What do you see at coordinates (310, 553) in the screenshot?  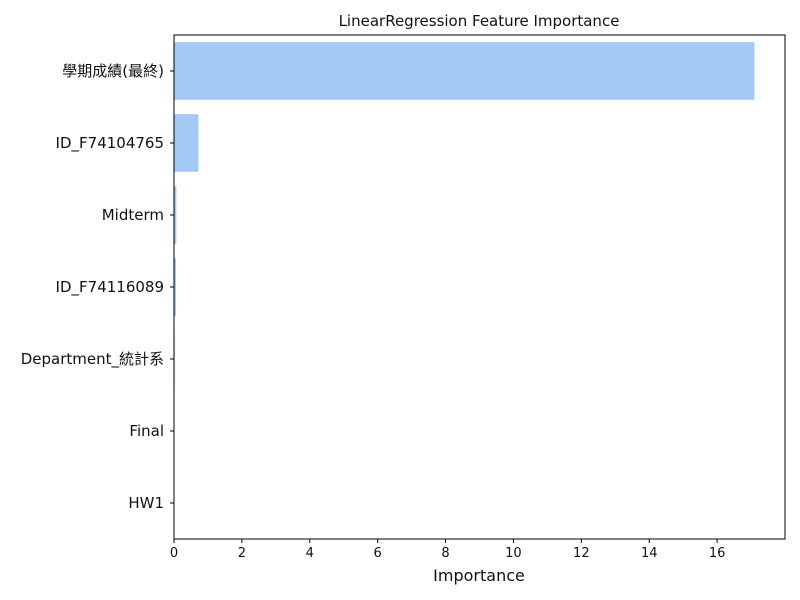 I see `x-tick-label-2: 4` at bounding box center [310, 553].